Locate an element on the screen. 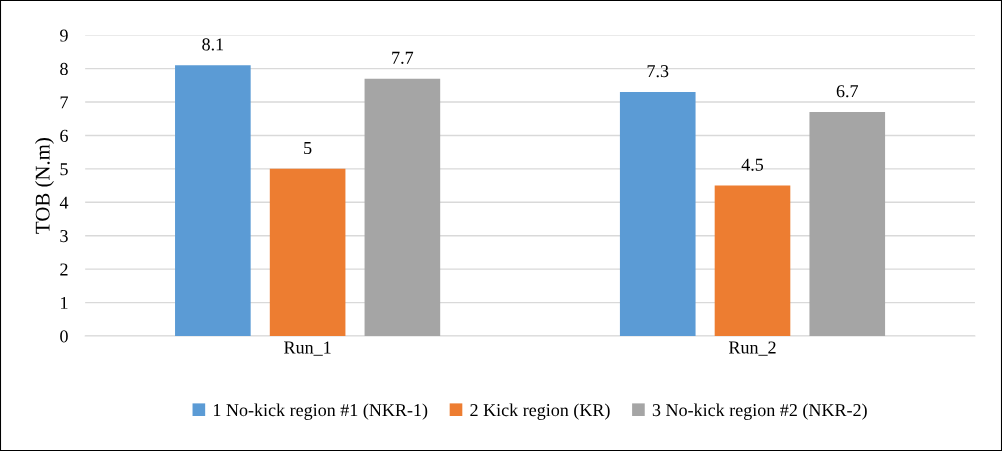 This screenshot has width=1002, height=451. x-tick-label: Run_2 is located at coordinates (752, 348).